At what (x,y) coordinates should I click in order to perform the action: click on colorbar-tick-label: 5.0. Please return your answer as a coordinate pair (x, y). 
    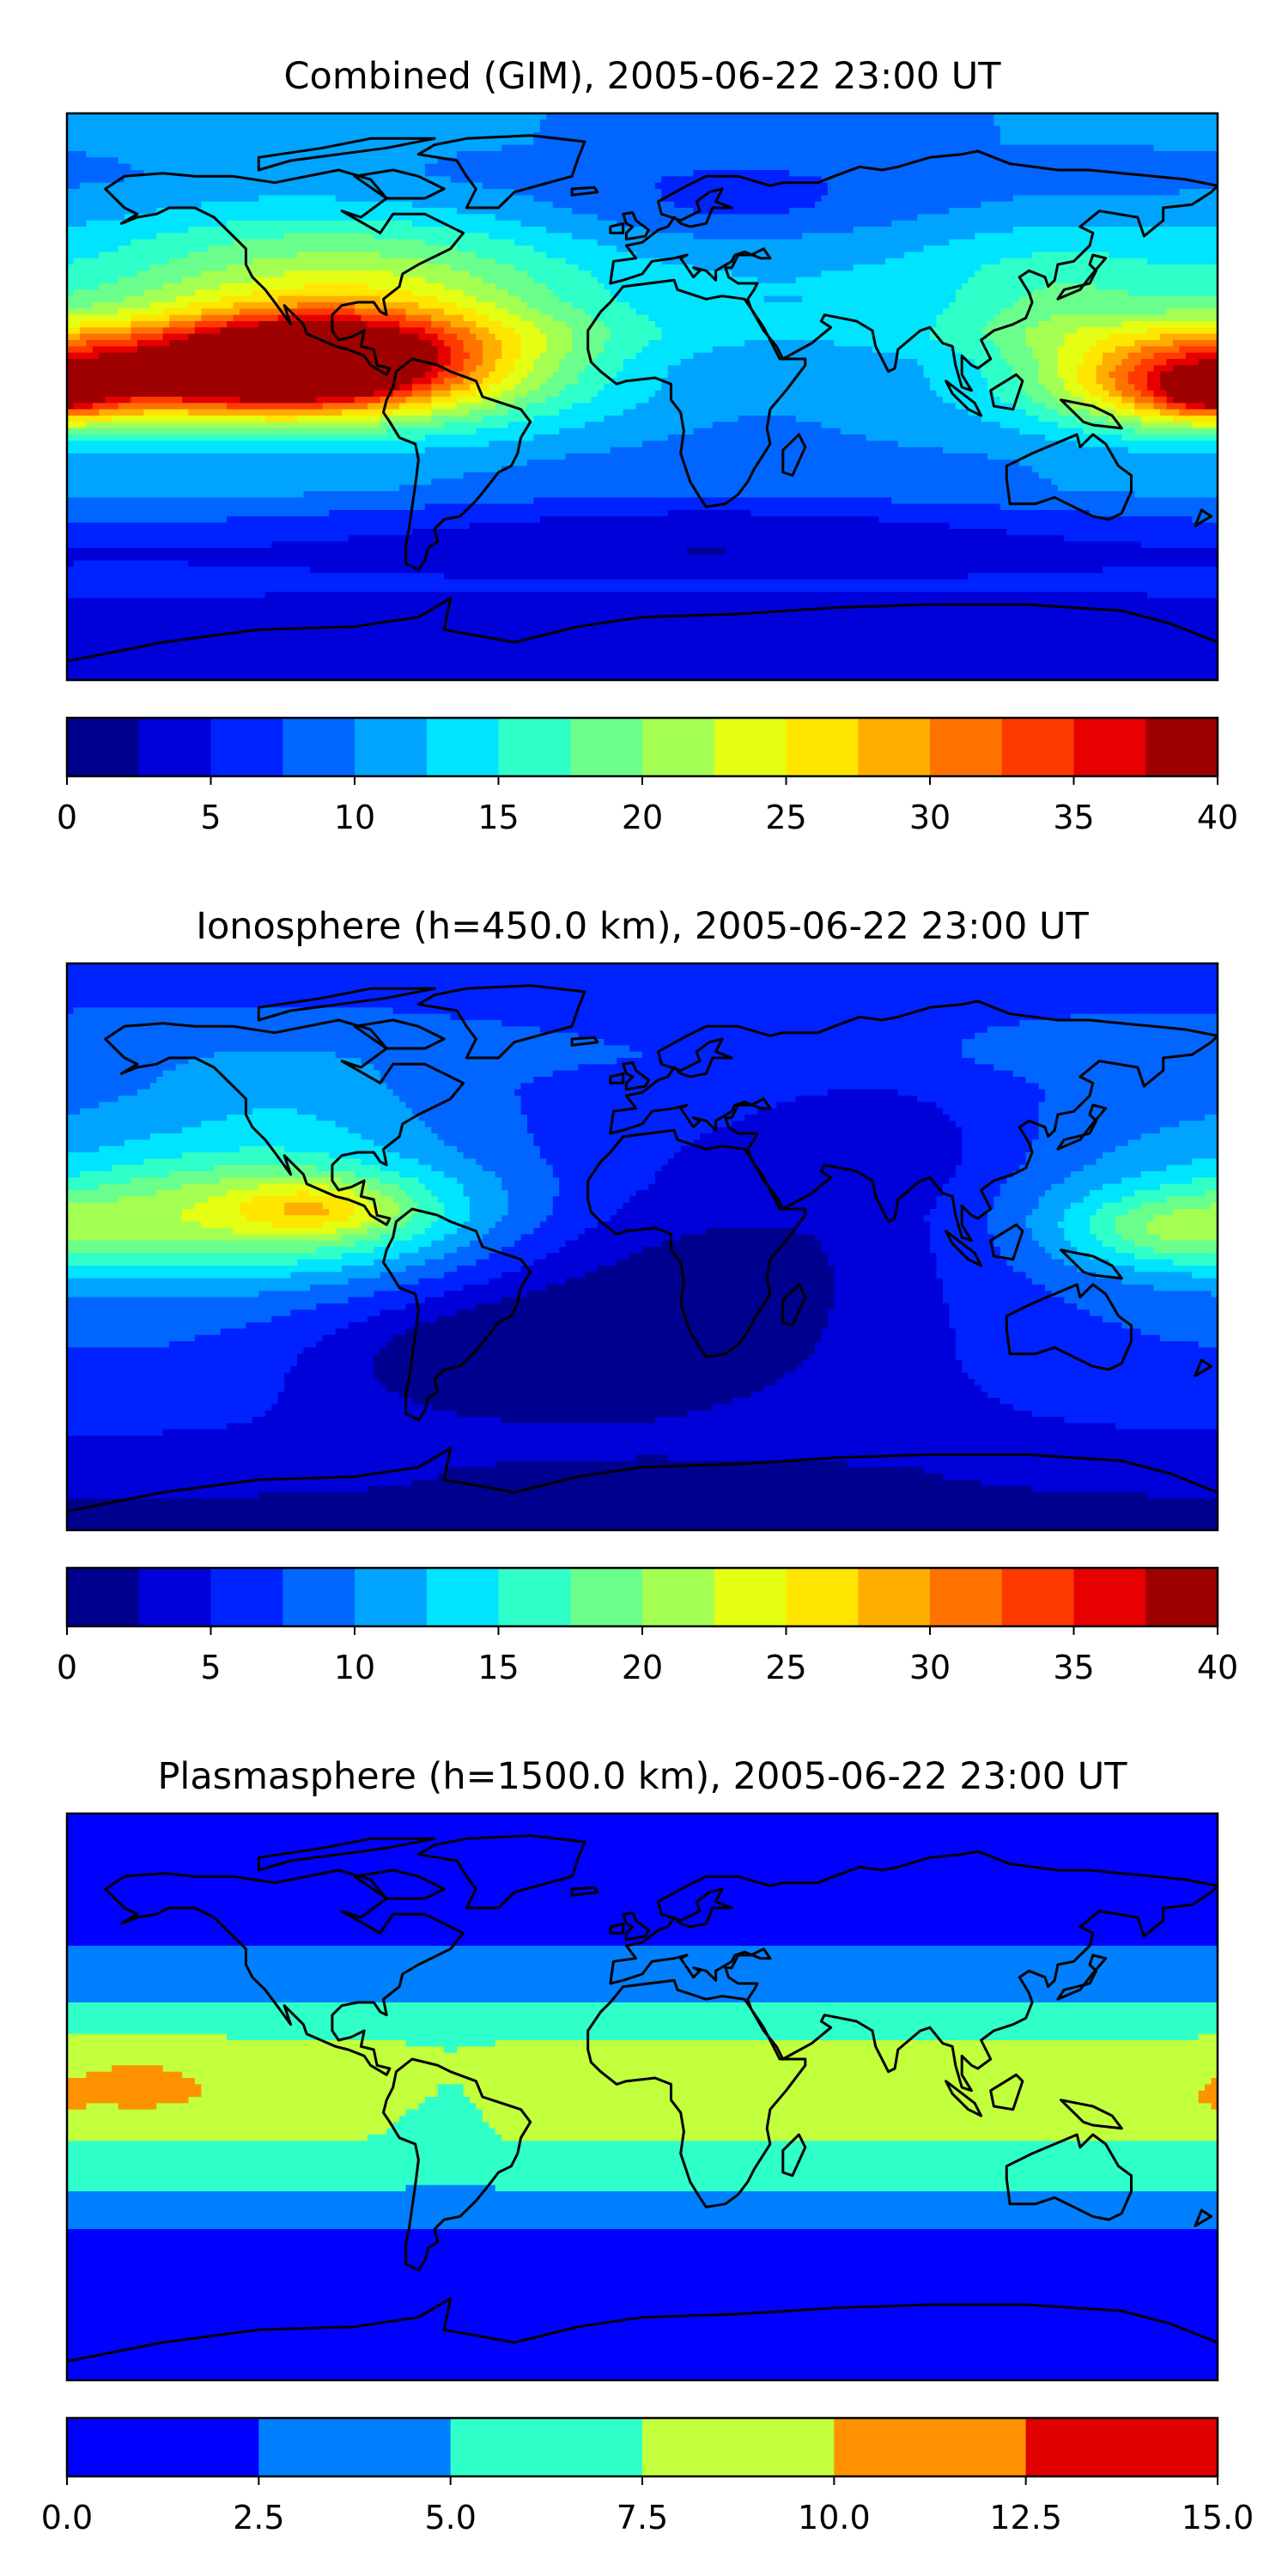
    Looking at the image, I should click on (450, 2518).